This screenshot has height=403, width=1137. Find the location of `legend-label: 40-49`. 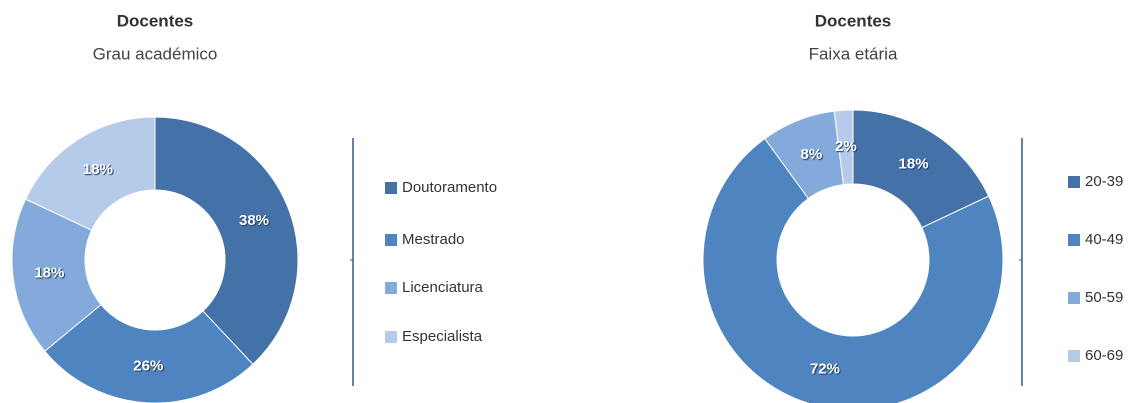

legend-label: 40-49 is located at coordinates (1104, 239).